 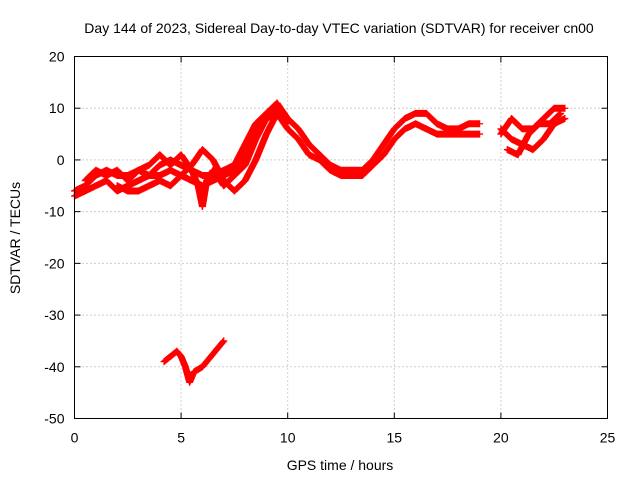 What do you see at coordinates (54, 263) in the screenshot?
I see `y-tick-label: -20` at bounding box center [54, 263].